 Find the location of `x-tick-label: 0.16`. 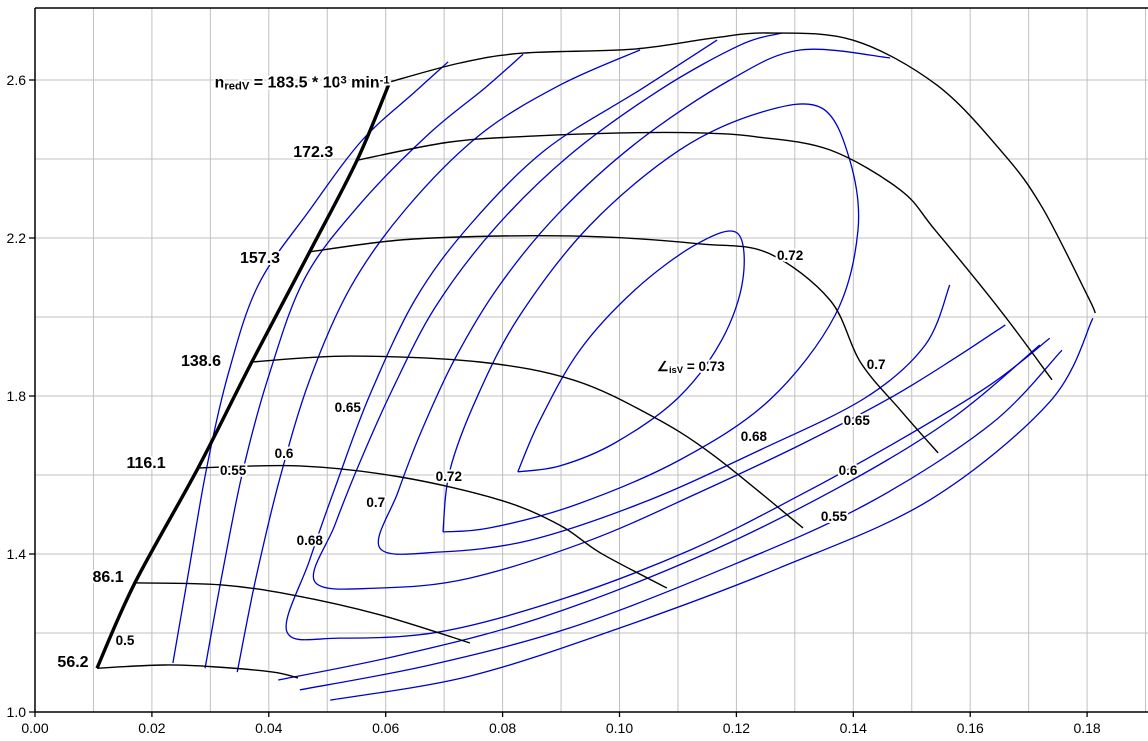

x-tick-label: 0.16 is located at coordinates (970, 728).